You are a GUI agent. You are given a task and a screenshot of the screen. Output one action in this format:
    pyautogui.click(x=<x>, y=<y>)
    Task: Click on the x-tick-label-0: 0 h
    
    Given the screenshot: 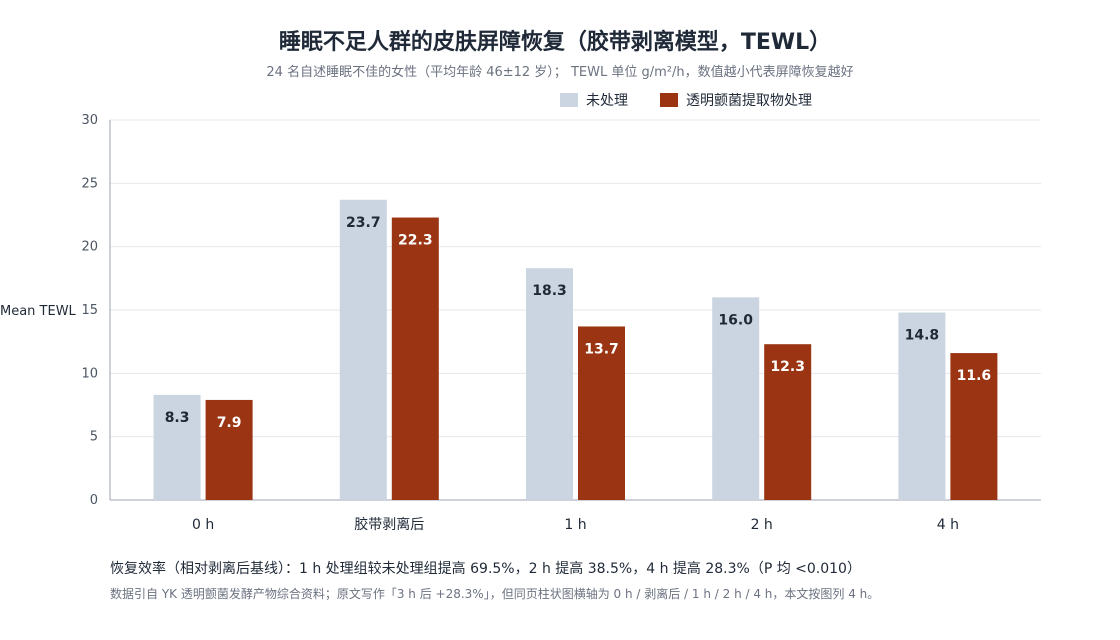 What is the action you would take?
    pyautogui.click(x=203, y=525)
    